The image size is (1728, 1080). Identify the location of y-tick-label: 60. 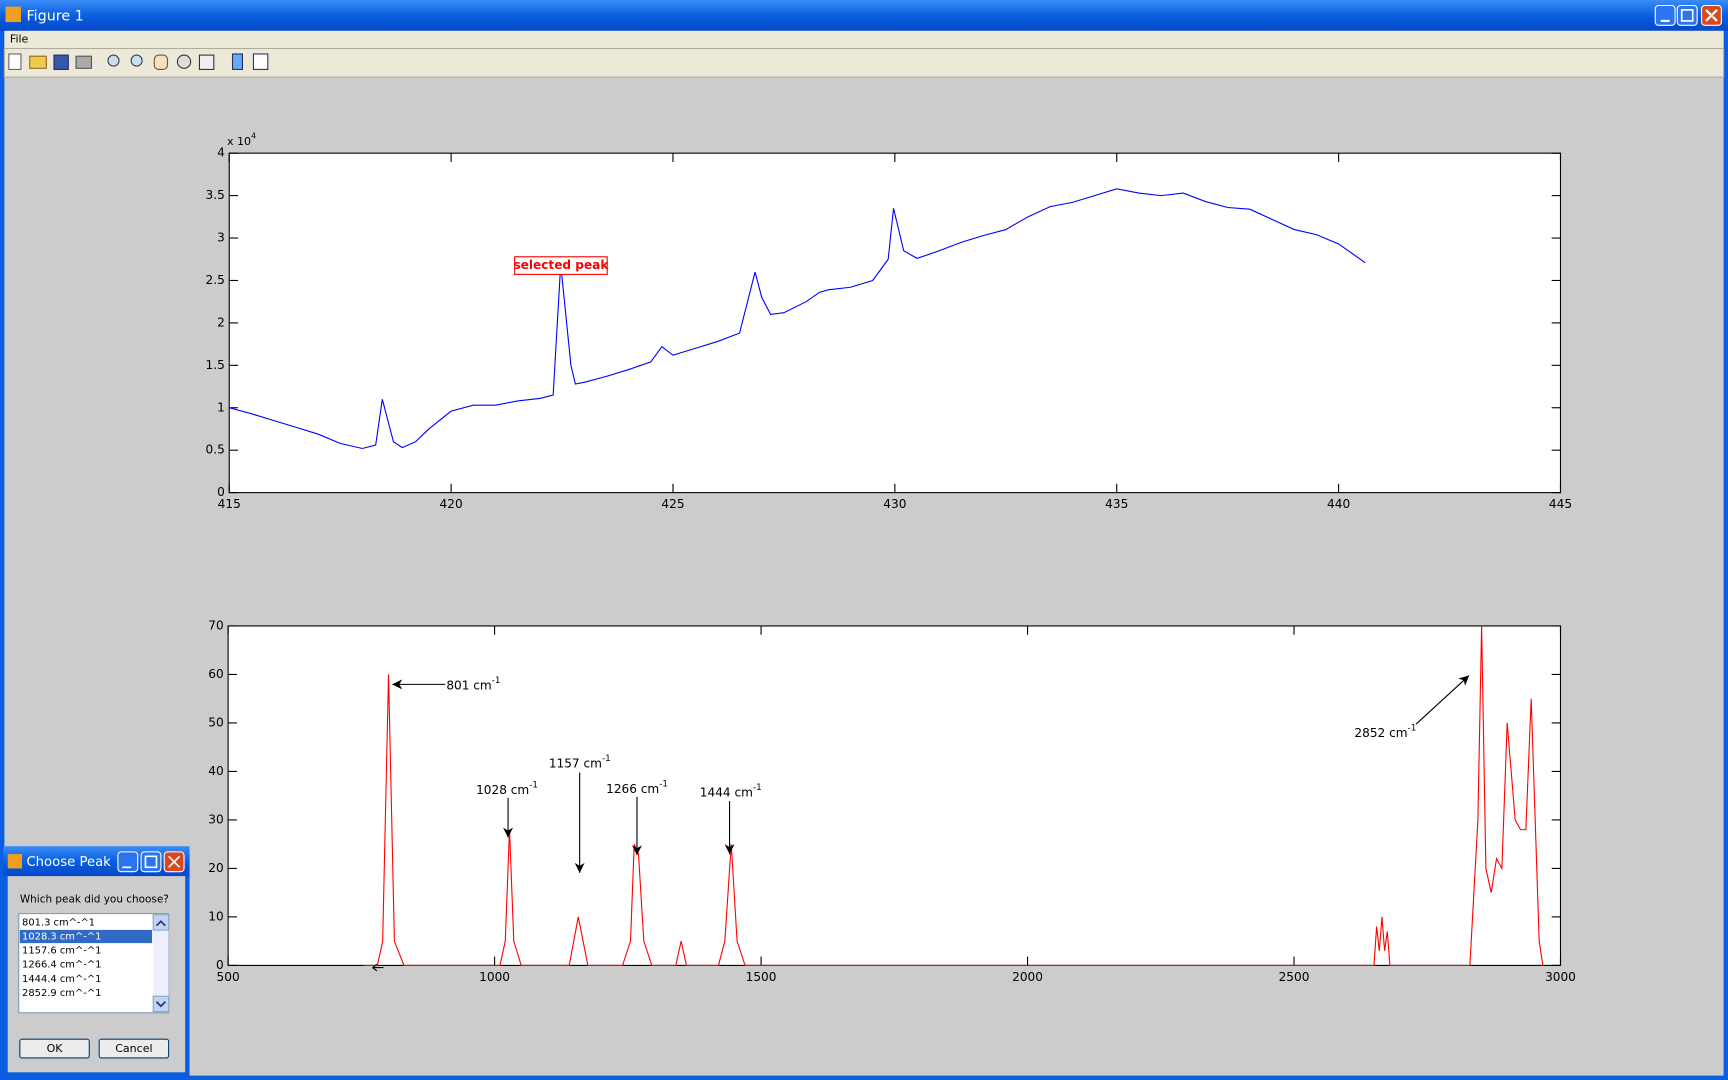
(215, 674).